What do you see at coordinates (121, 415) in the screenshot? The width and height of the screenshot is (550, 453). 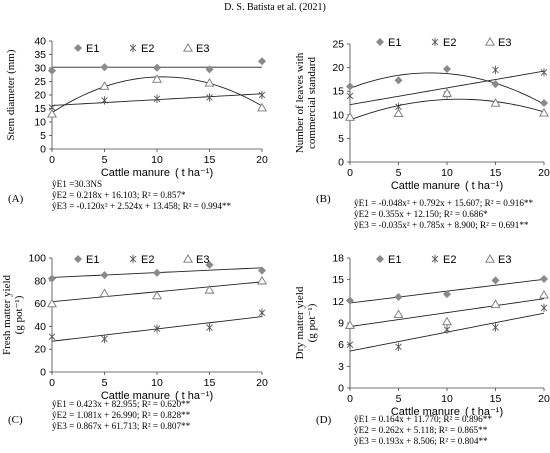 I see `regression-equation: ŷE2 = 1.081x + 26.990; R² = 0.828**` at bounding box center [121, 415].